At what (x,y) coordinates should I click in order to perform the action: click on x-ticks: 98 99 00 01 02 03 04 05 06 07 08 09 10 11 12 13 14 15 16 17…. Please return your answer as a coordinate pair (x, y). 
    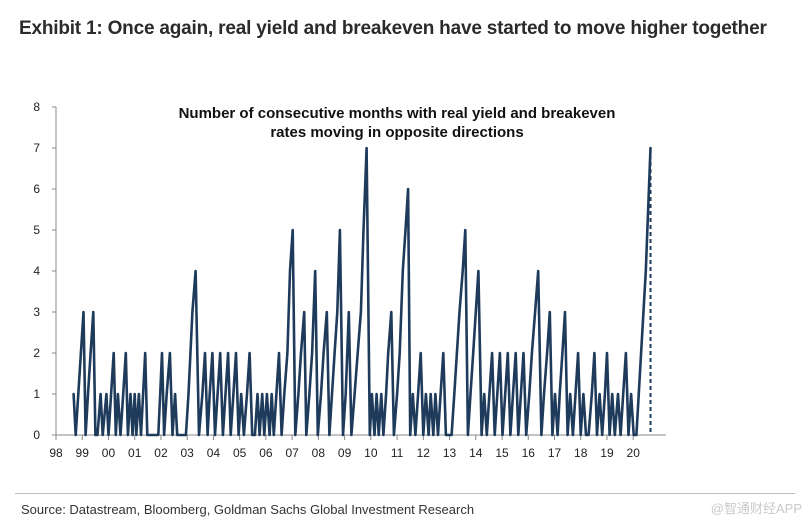
    Looking at the image, I should click on (344, 447).